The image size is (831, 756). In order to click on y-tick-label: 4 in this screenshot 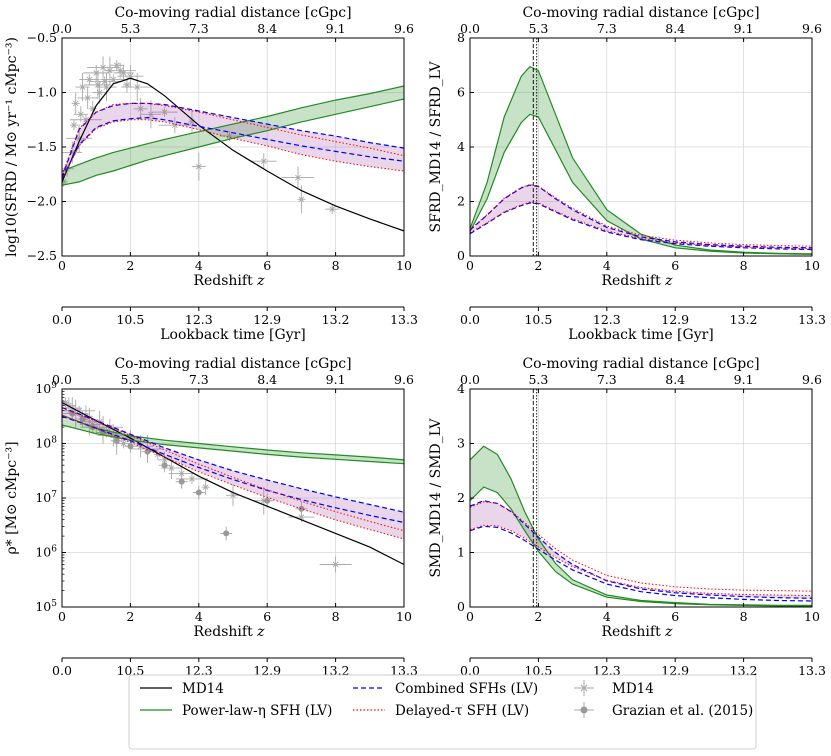, I will do `click(461, 146)`.